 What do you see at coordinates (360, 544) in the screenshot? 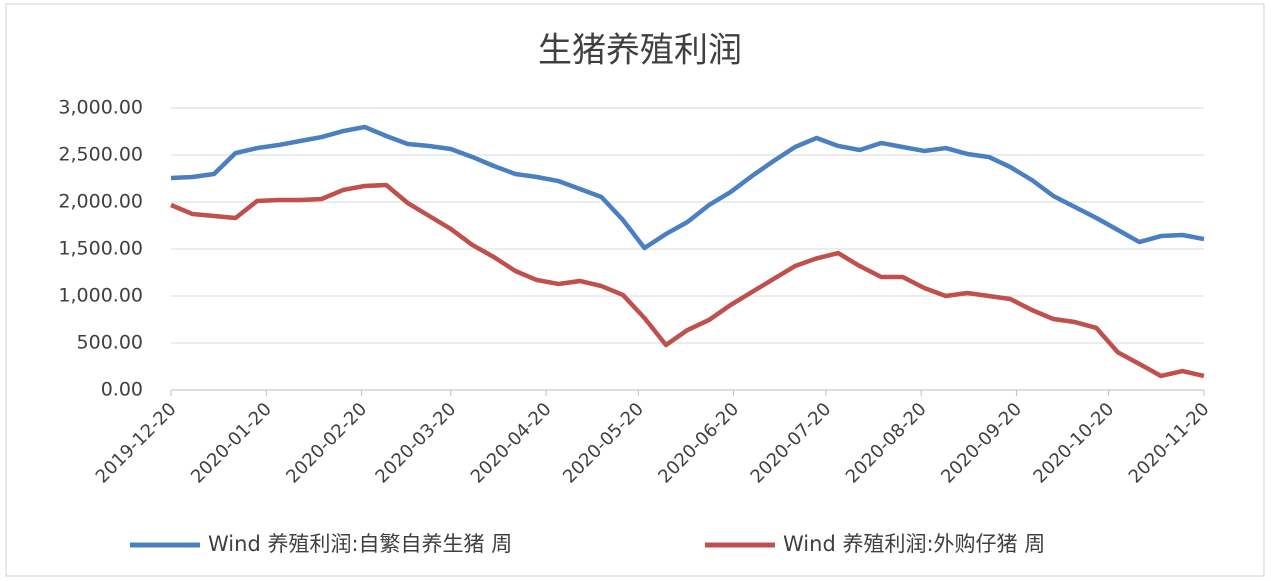
I see `legend-label: Wind 养殖利润:自繁自养生猪 周` at bounding box center [360, 544].